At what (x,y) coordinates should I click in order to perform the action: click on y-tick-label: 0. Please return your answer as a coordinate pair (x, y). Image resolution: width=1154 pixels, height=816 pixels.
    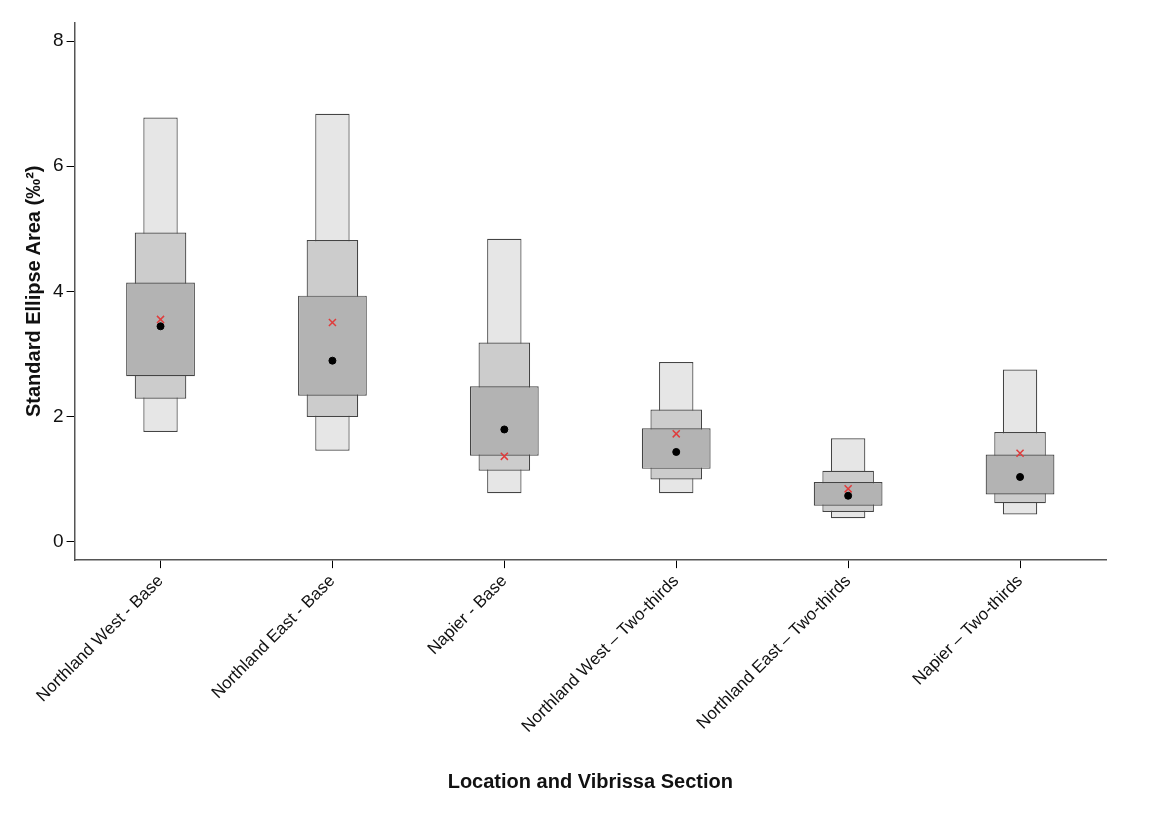
    Looking at the image, I should click on (58, 540).